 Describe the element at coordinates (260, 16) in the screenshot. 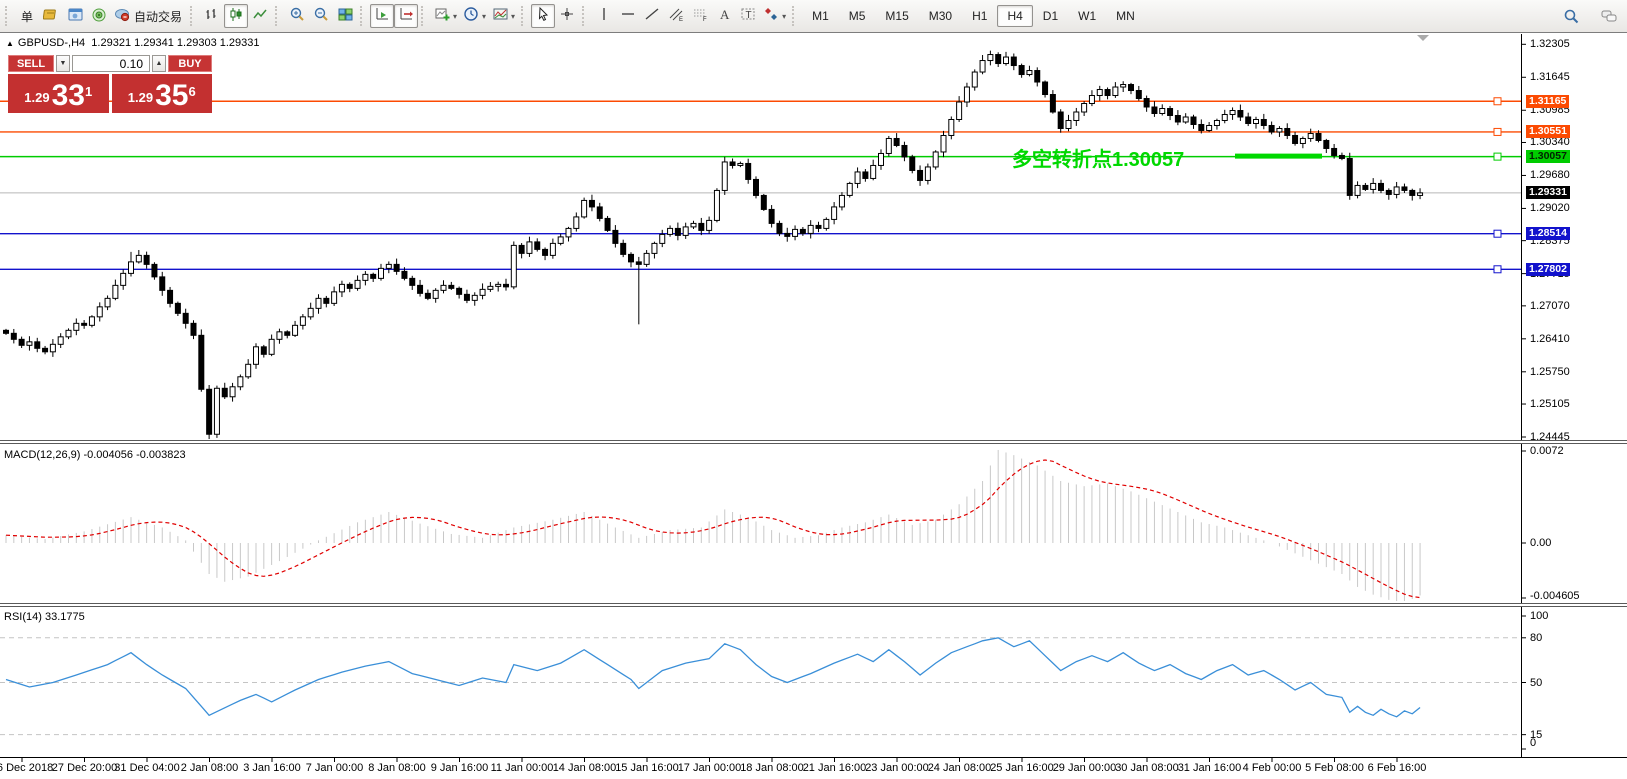

I see `line-chart-button` at that location.